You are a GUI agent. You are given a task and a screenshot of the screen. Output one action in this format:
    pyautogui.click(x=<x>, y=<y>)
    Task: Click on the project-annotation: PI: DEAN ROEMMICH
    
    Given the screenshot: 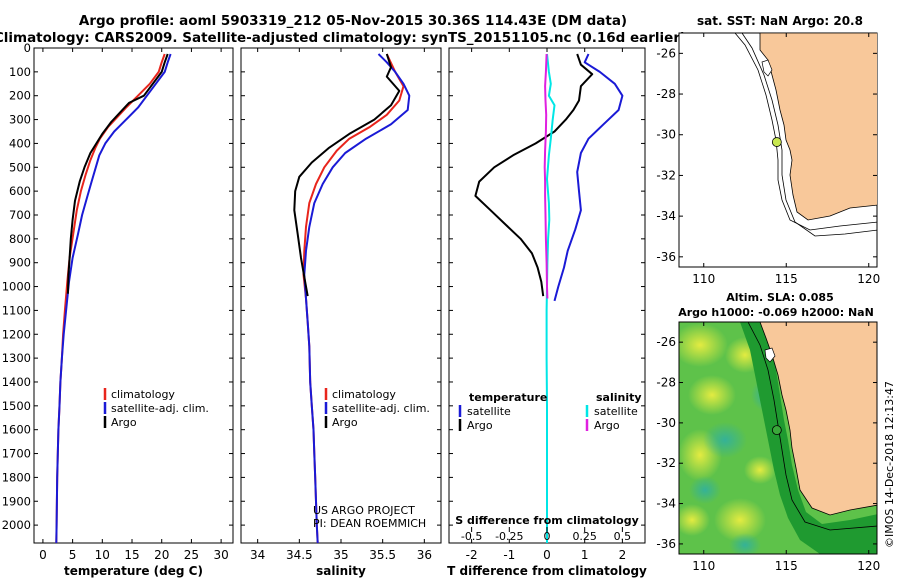 What is the action you would take?
    pyautogui.click(x=369, y=523)
    